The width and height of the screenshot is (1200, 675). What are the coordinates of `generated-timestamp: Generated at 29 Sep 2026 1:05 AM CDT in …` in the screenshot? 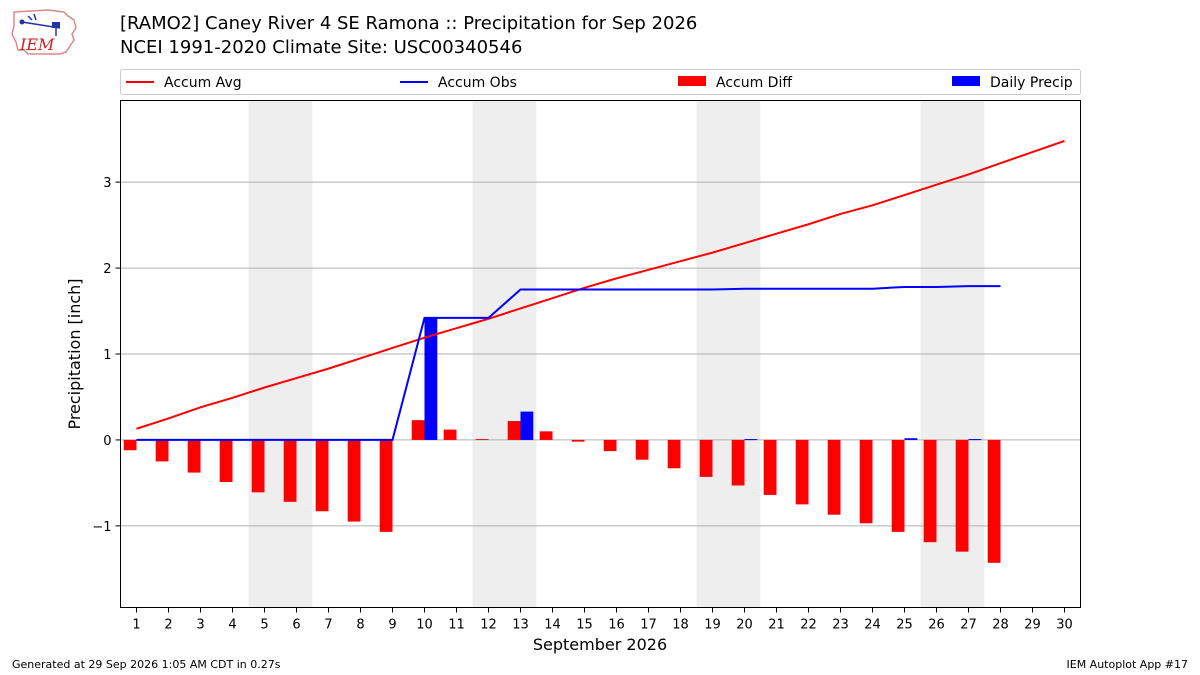 It's located at (146, 664).